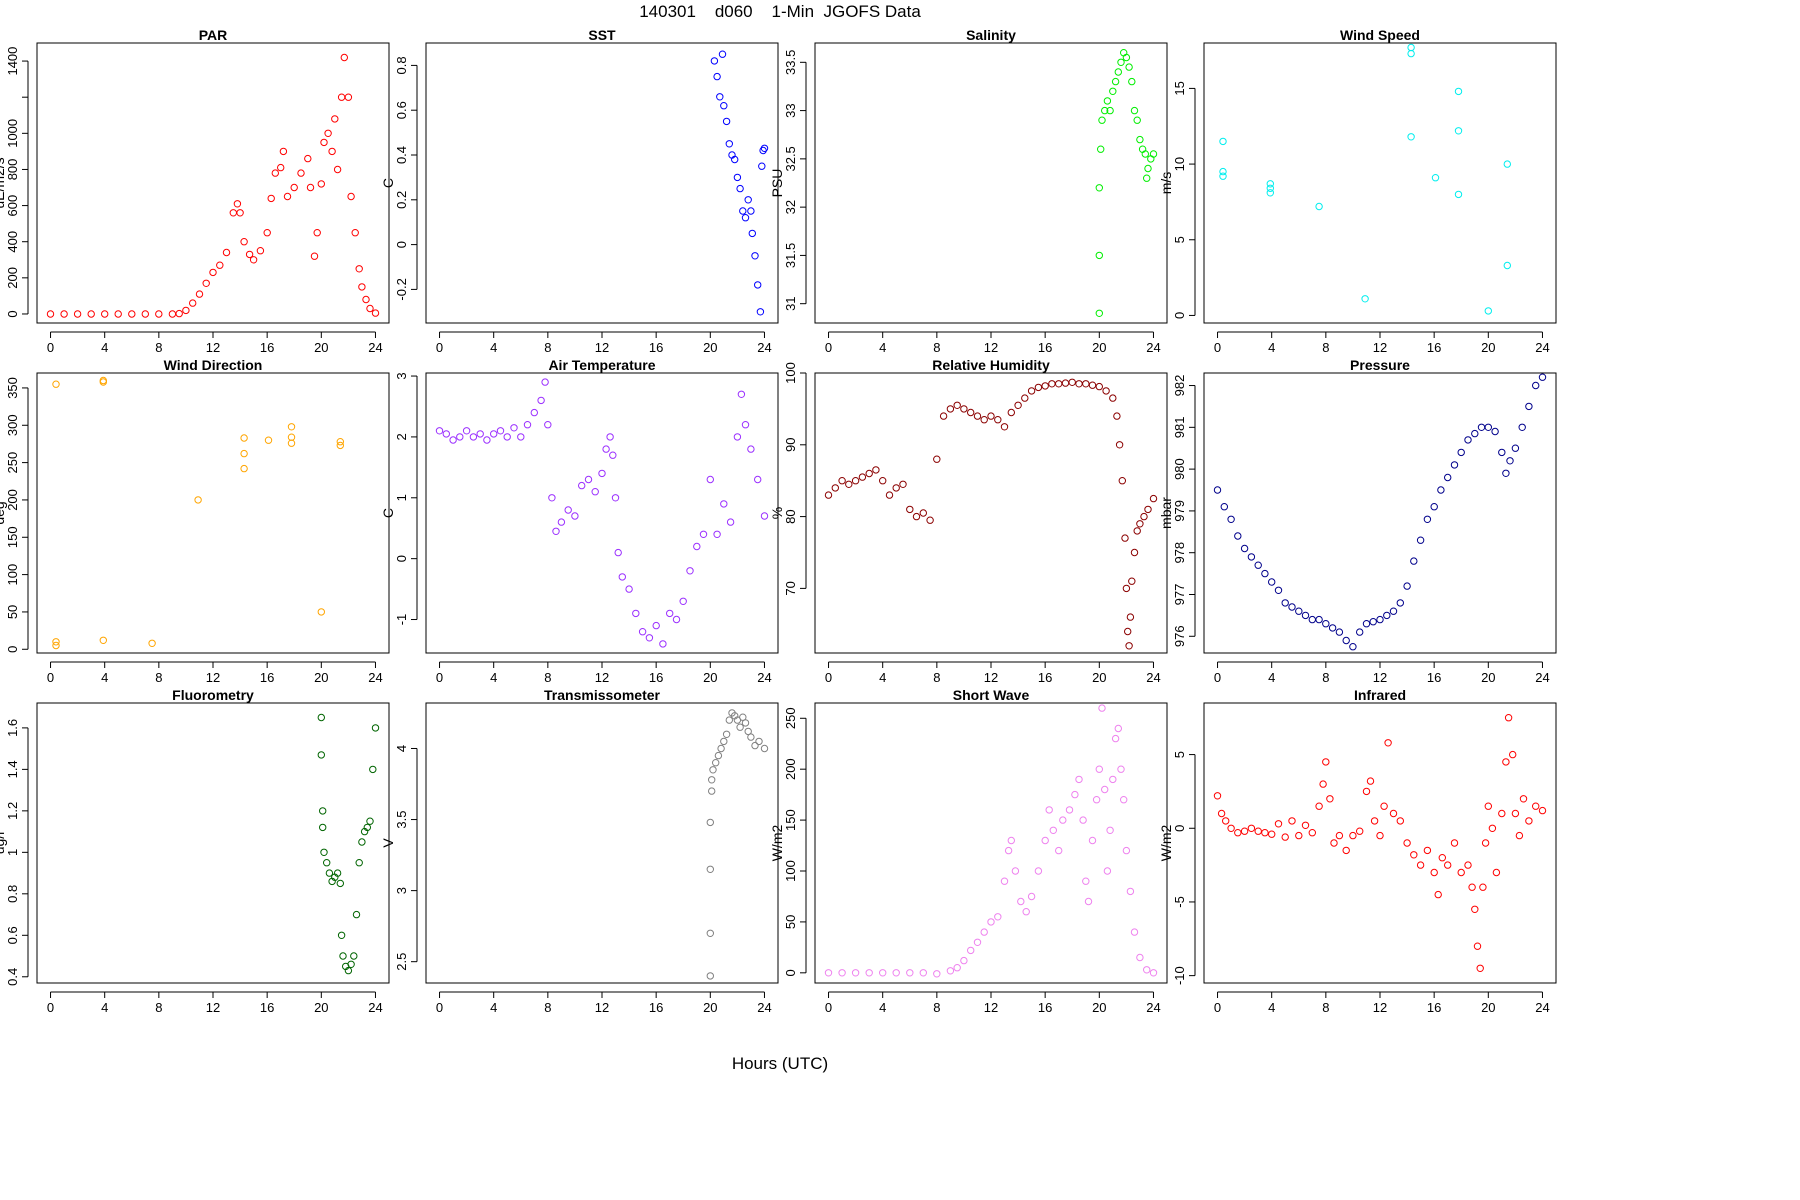  I want to click on wind-speed-title: Wind Speed, so click(1380, 35).